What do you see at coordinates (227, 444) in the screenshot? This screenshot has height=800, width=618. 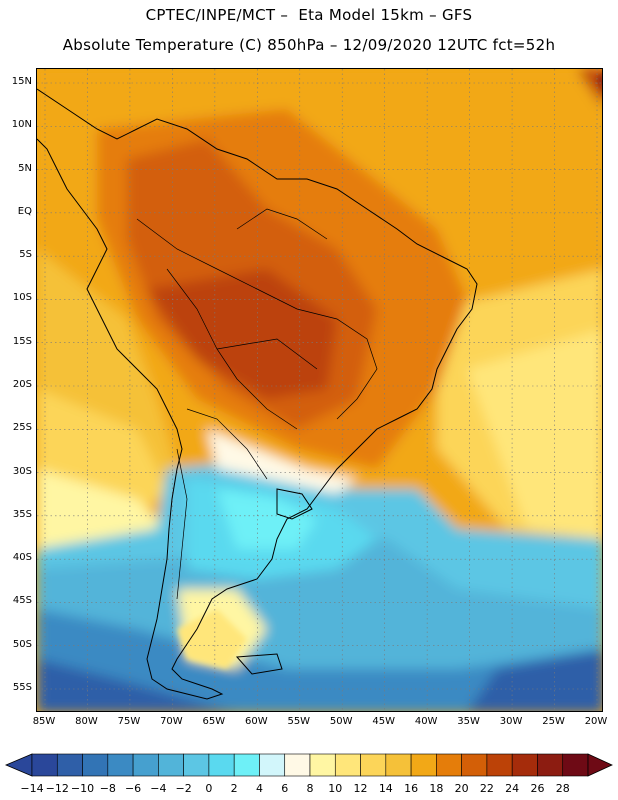 I see `border-d` at bounding box center [227, 444].